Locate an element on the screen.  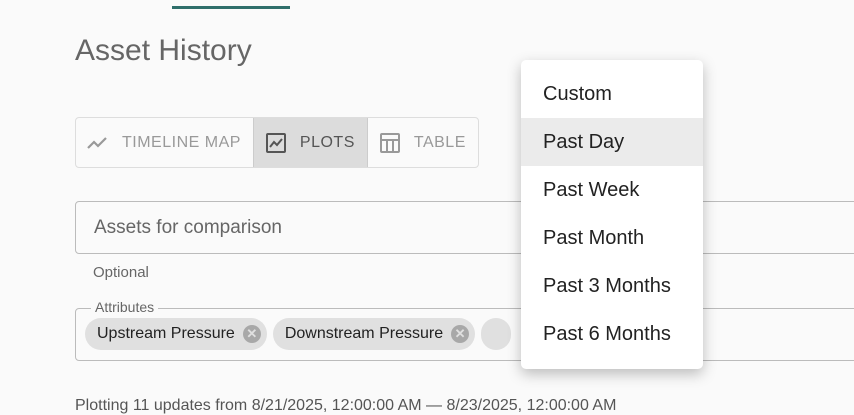
assets-placeholder: Assets for comparison is located at coordinates (188, 227).